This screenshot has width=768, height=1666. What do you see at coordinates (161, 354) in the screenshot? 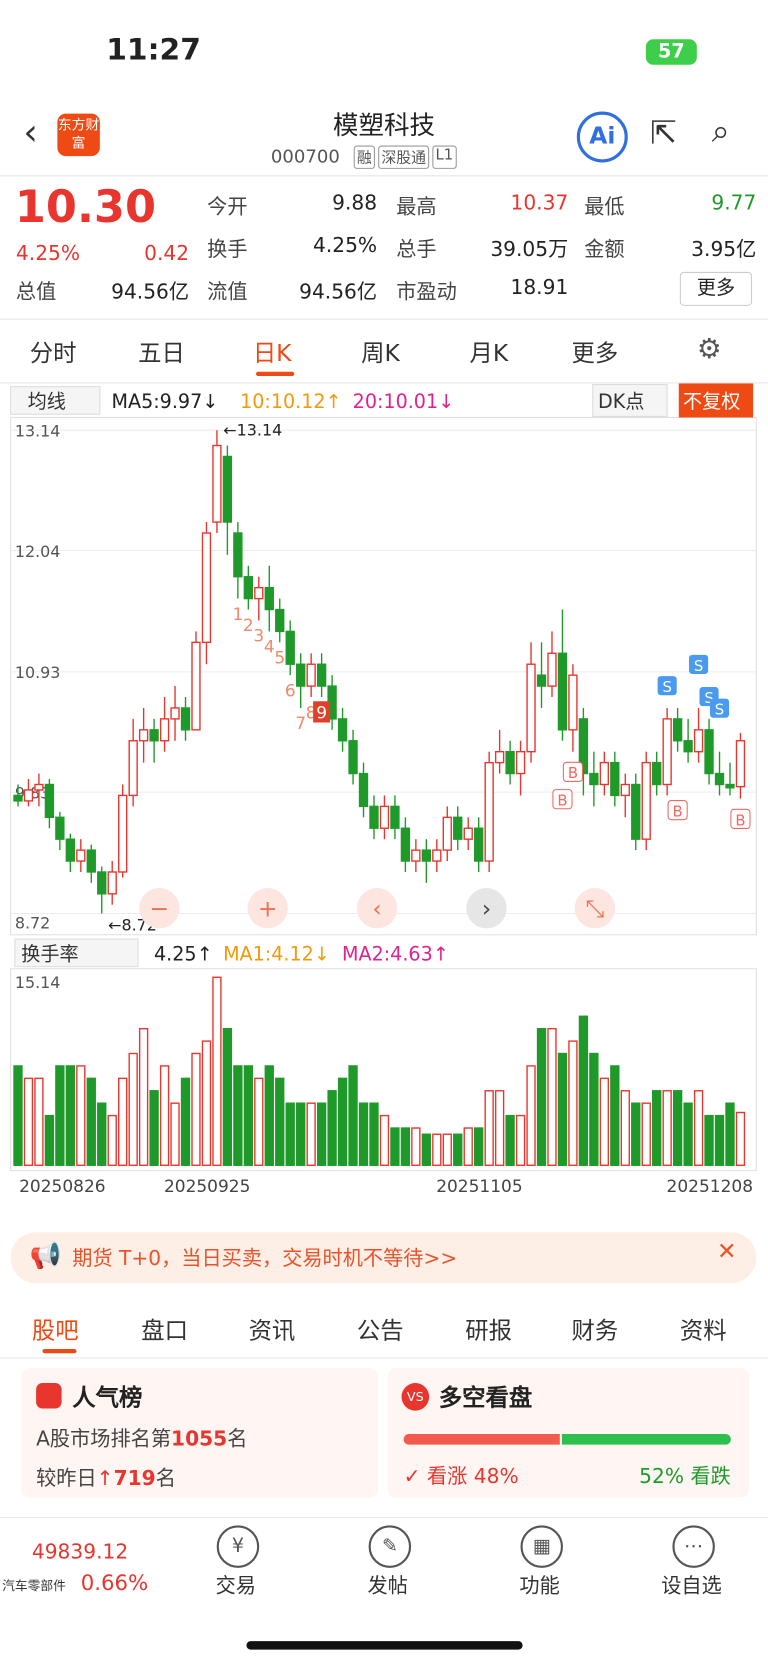
I see `period-tab: 五日` at bounding box center [161, 354].